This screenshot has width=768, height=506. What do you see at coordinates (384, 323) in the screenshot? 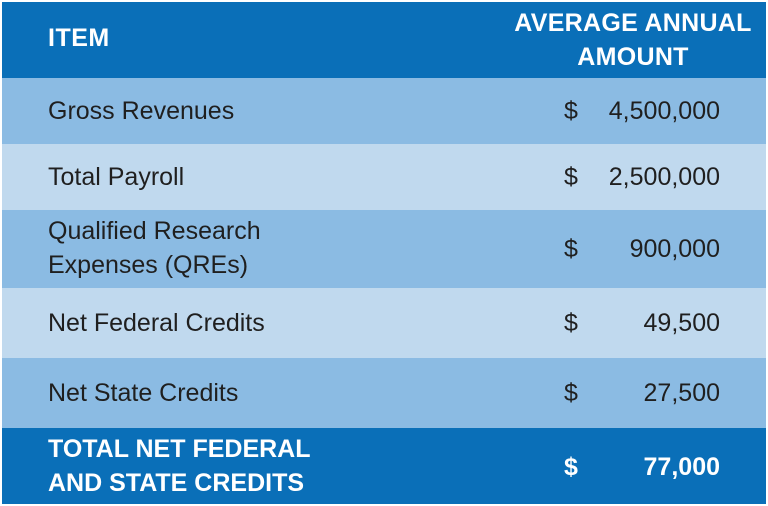
I see `table-row: Net Federal Credits $ 49,500` at bounding box center [384, 323].